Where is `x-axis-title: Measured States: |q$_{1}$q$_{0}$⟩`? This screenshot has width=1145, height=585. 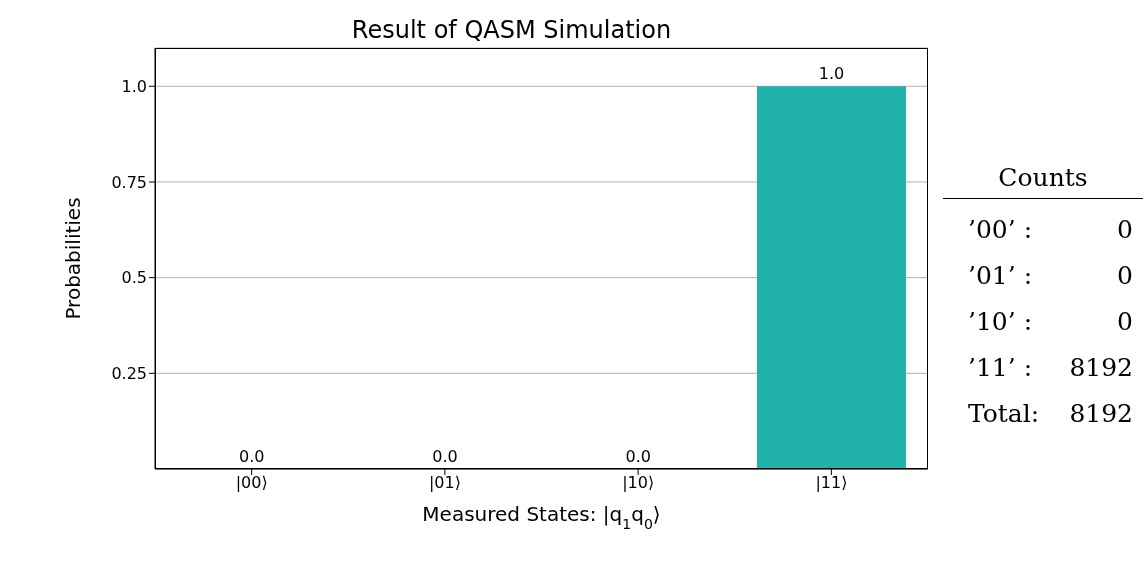
x-axis-title: Measured States: |q$_{1}$q$_{0}$⟩ is located at coordinates (541, 517).